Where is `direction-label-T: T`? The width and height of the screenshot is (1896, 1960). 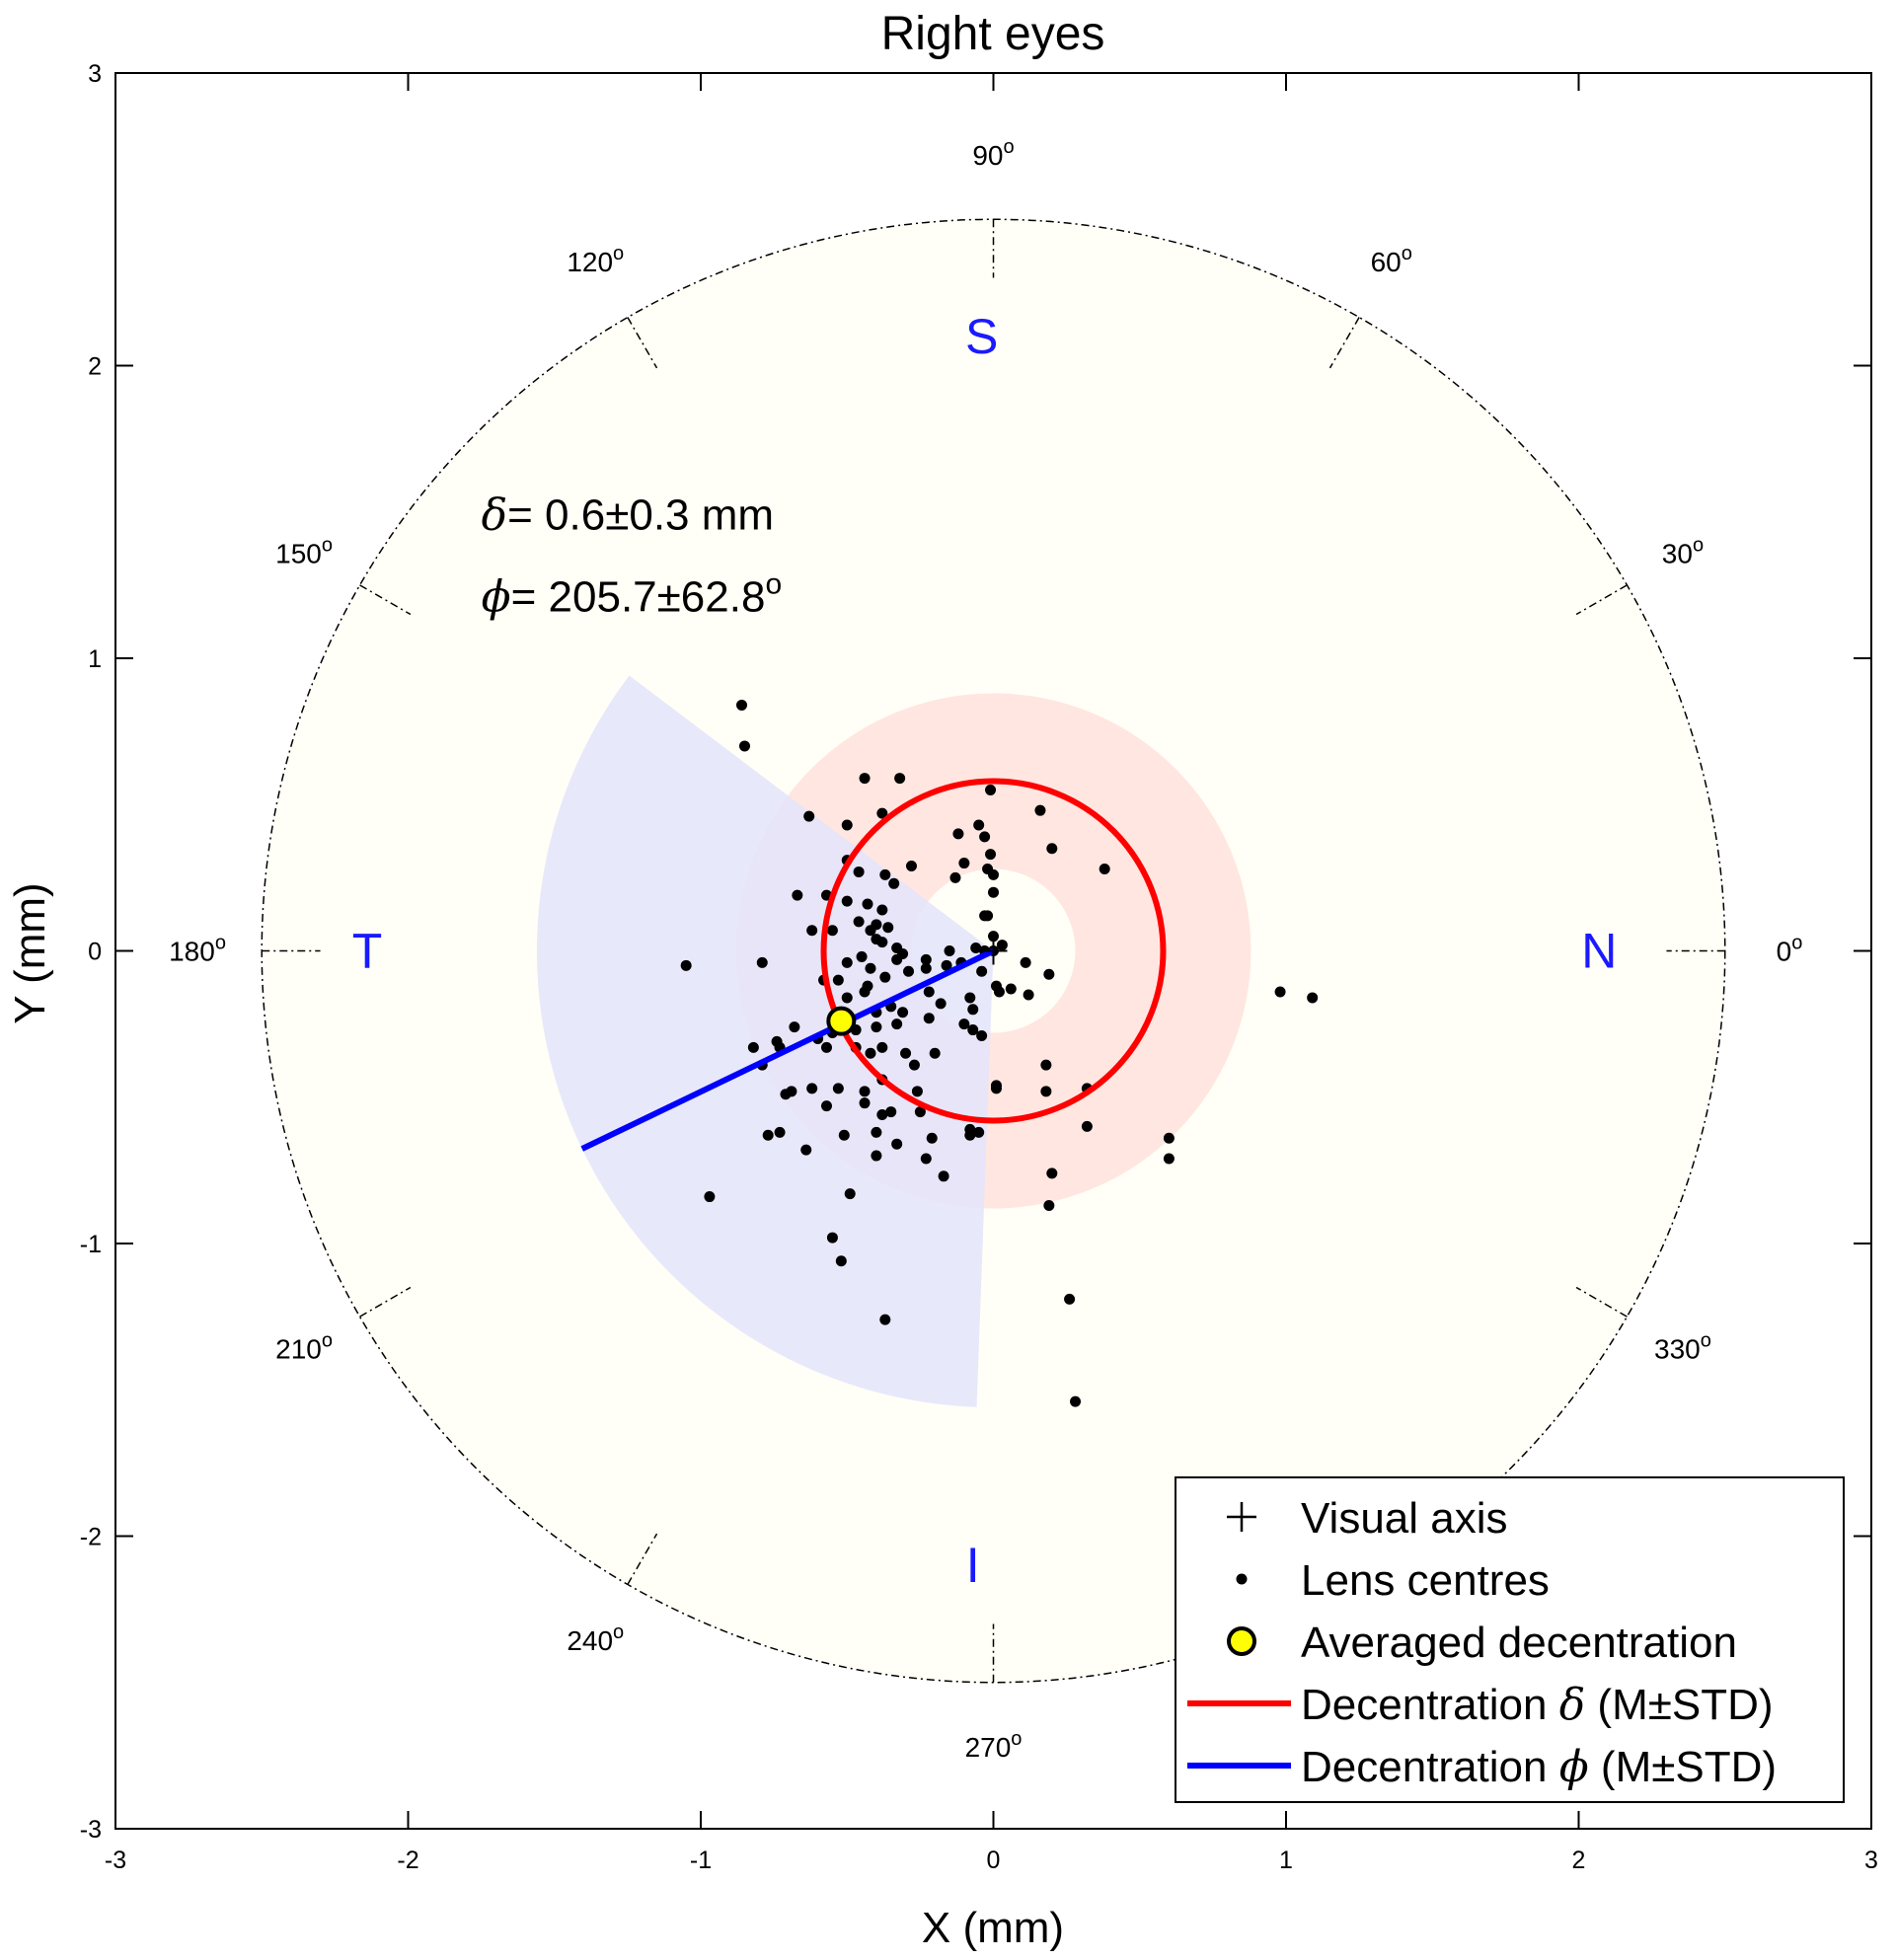 direction-label-T: T is located at coordinates (367, 951).